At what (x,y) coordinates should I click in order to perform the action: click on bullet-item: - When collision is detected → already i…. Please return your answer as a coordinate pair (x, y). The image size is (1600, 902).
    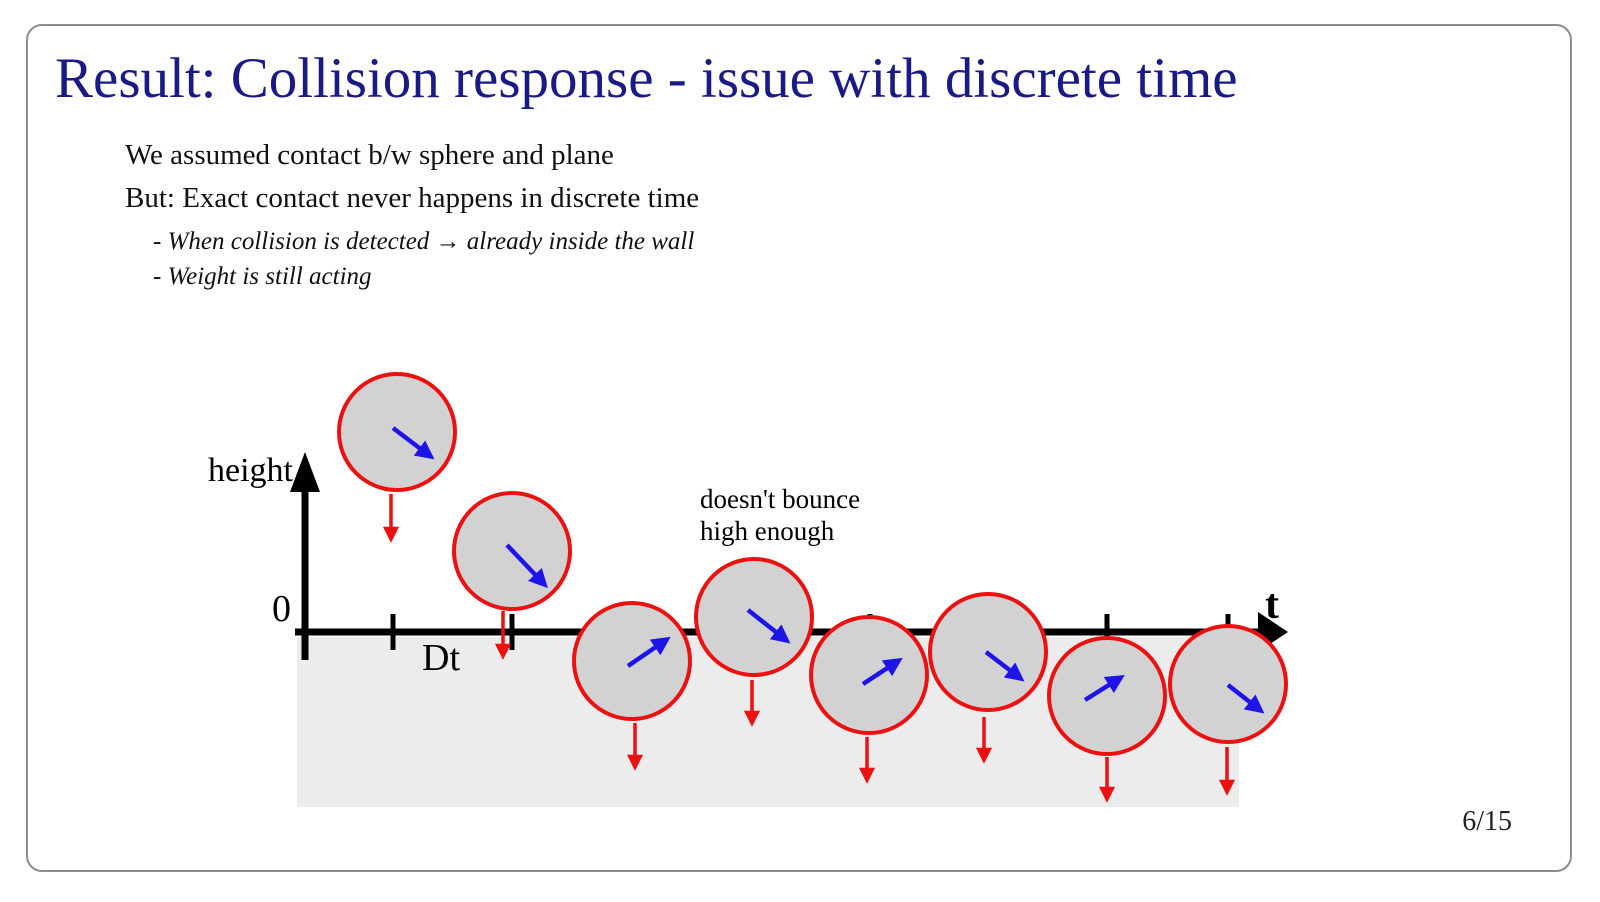
    Looking at the image, I should click on (424, 241).